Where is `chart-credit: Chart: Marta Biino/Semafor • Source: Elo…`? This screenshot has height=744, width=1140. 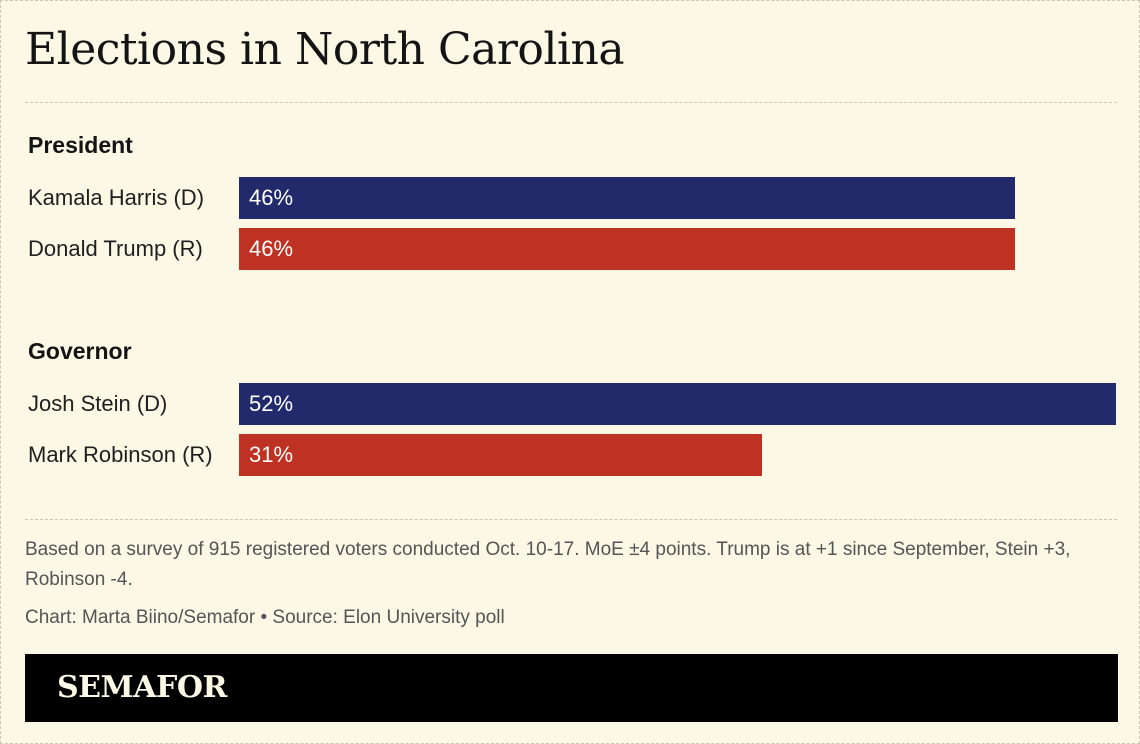 chart-credit: Chart: Marta Biino/Semafor • Source: Elo… is located at coordinates (265, 617).